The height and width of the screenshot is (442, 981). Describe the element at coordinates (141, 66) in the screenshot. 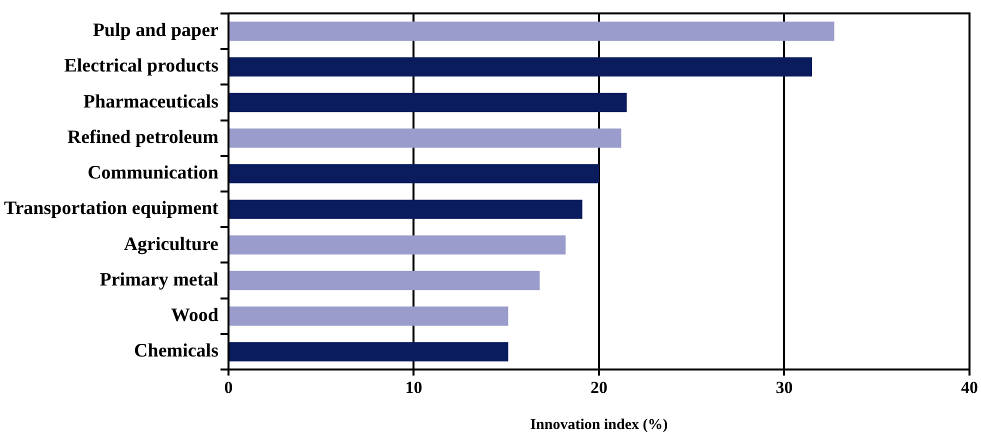

I see `y-tick-label: Electrical products` at that location.